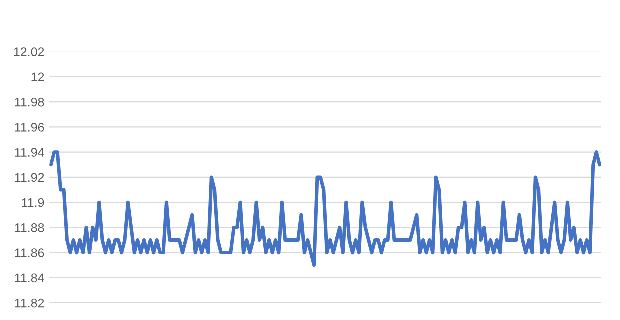 The height and width of the screenshot is (320, 620). I want to click on y-tick-label: 11.88, so click(29, 227).